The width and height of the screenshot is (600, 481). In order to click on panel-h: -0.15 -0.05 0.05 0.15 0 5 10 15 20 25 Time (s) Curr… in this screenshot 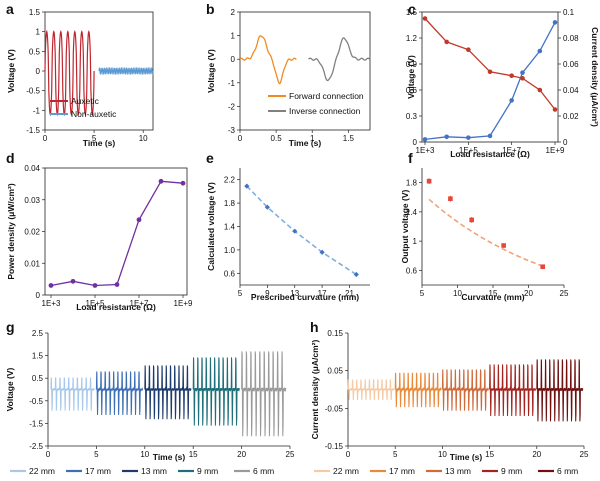, I will do `click(449, 402)`.